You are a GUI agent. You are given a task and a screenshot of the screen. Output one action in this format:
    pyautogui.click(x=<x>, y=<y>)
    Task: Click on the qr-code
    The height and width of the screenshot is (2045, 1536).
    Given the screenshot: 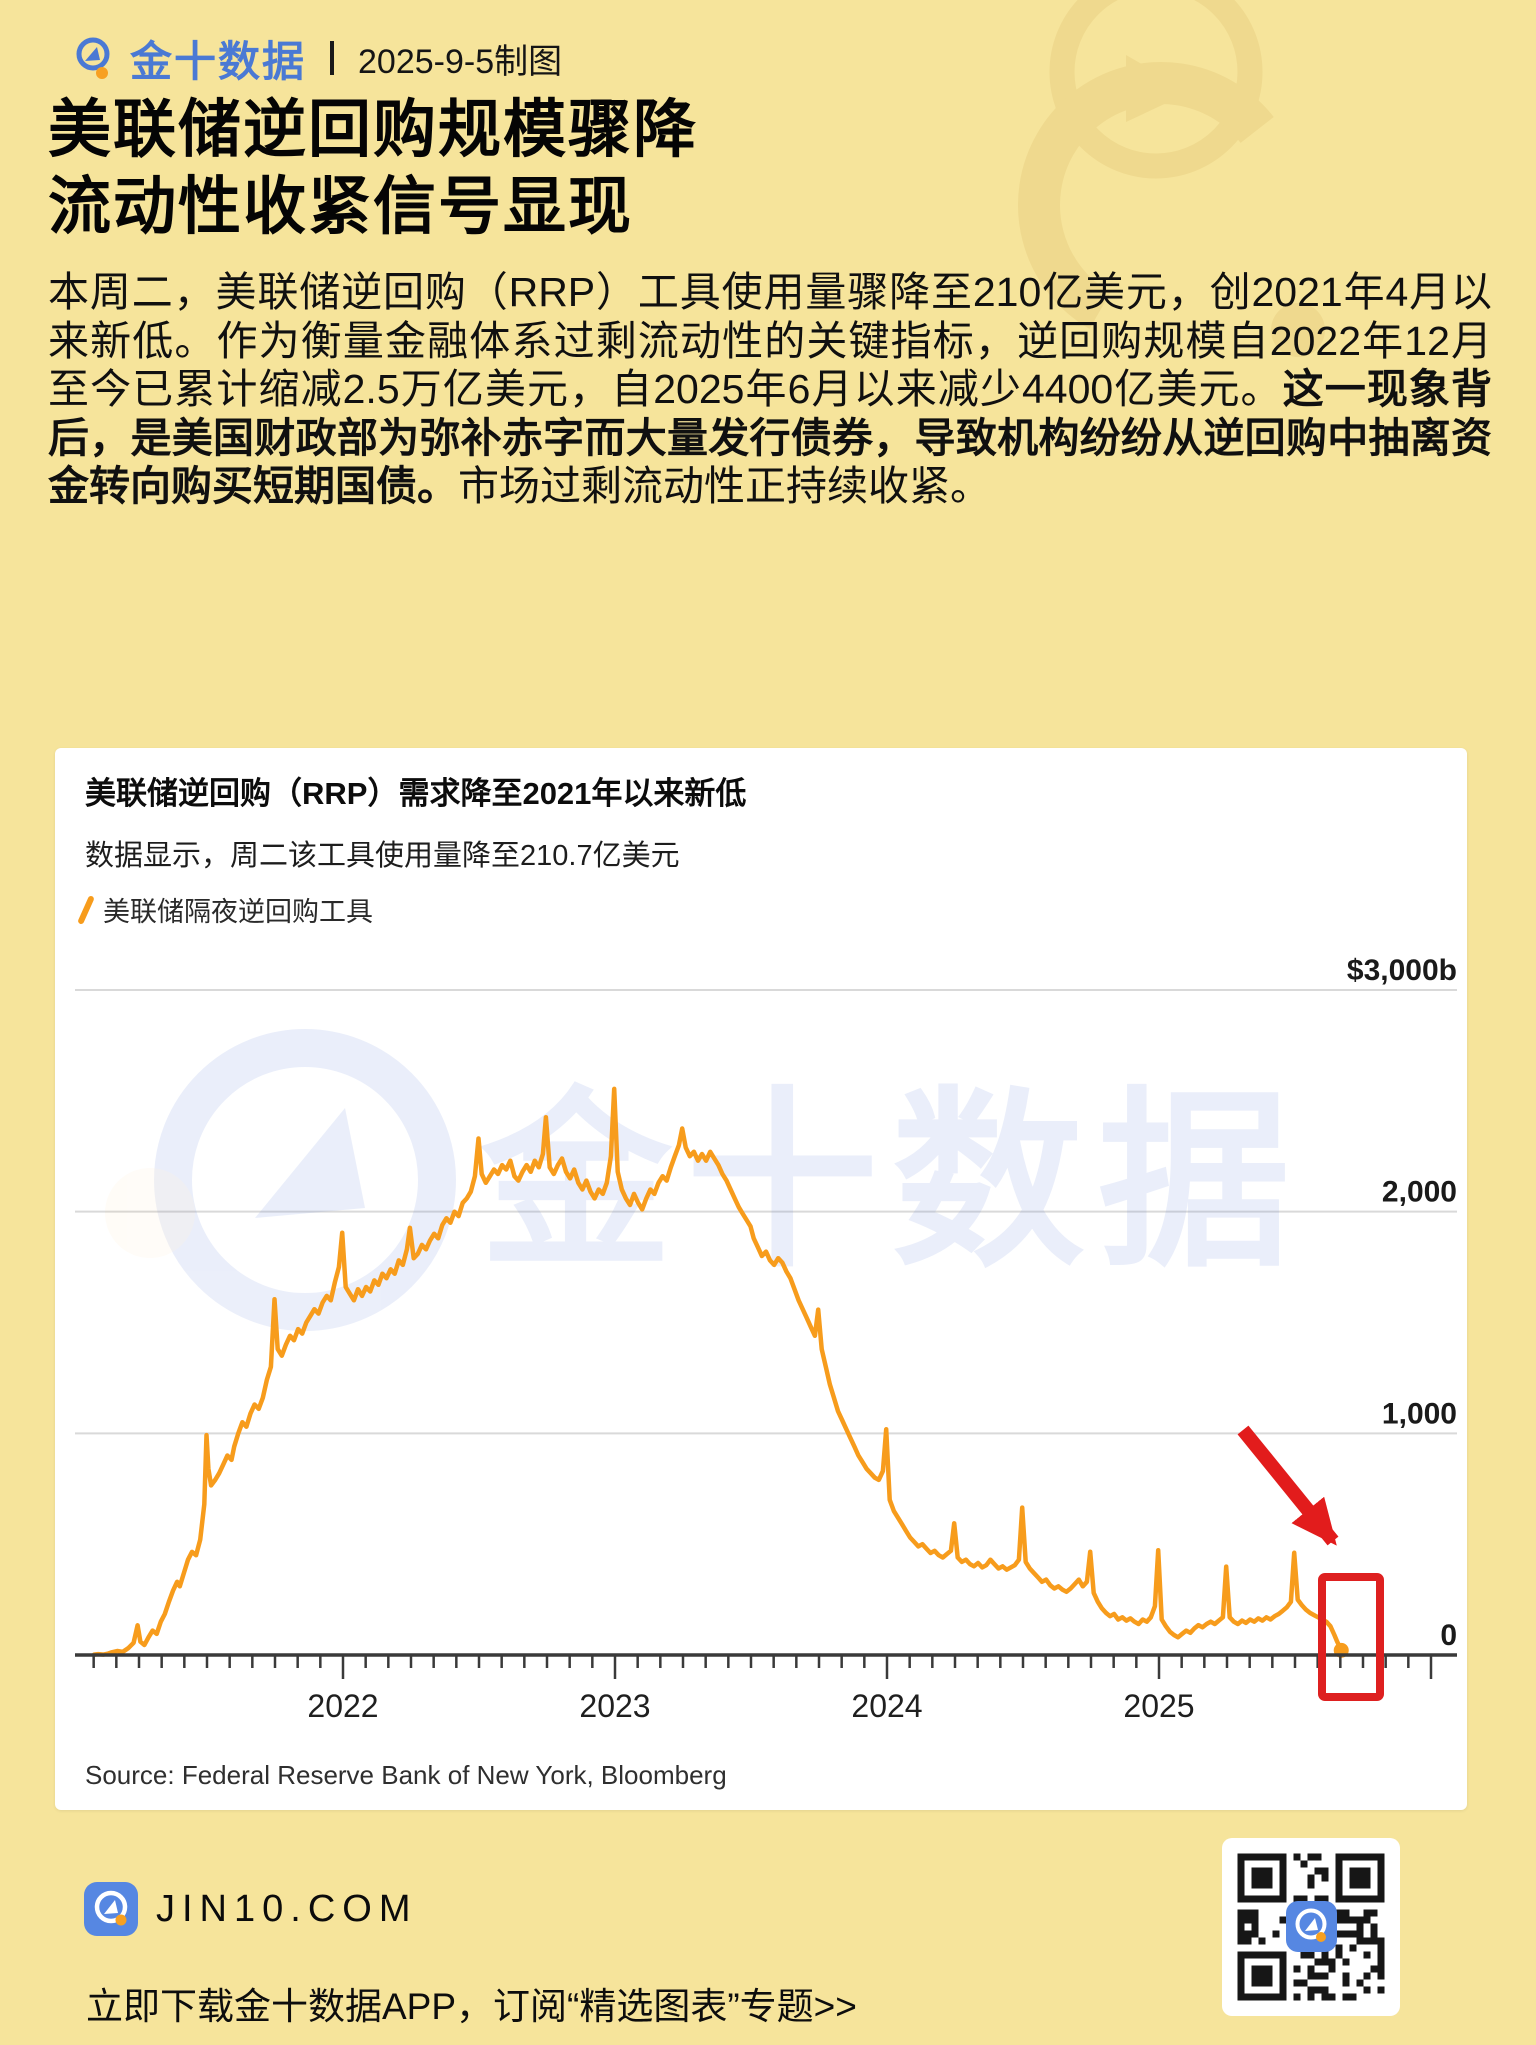 What is the action you would take?
    pyautogui.click(x=1311, y=1927)
    